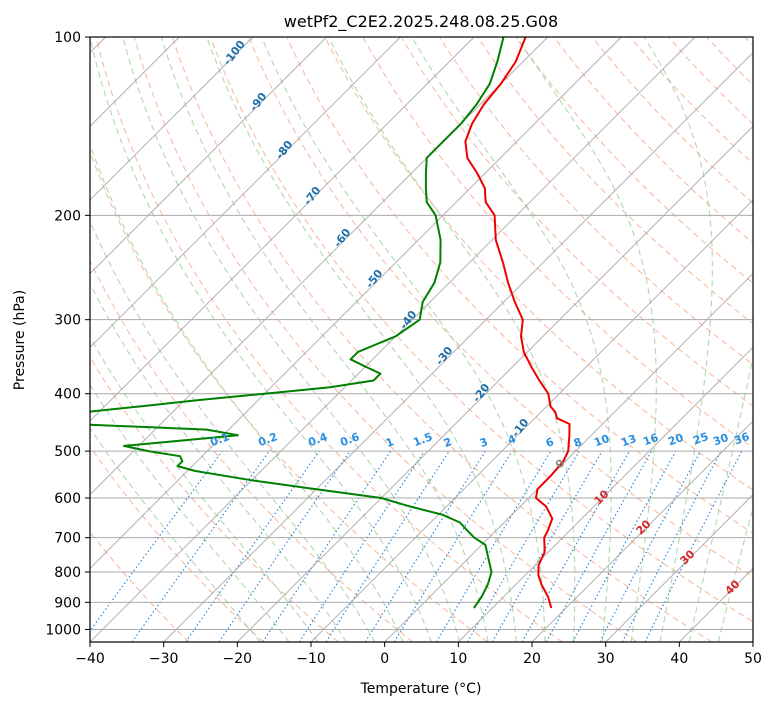 The height and width of the screenshot is (708, 775). Describe the element at coordinates (67, 216) in the screenshot. I see `y-tick-label: 200` at that location.